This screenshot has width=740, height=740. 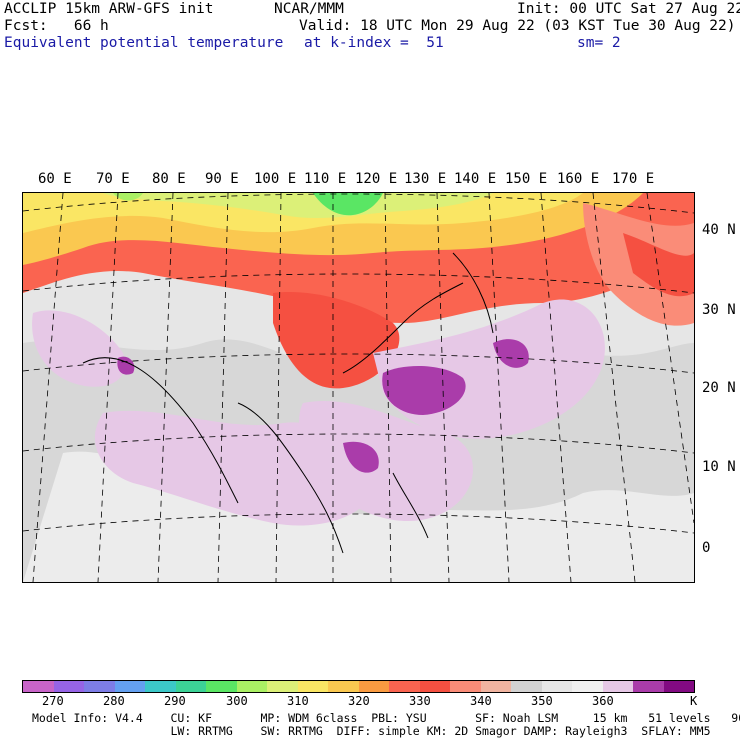 I want to click on colorbar-tick-350: 350, so click(x=542, y=701).